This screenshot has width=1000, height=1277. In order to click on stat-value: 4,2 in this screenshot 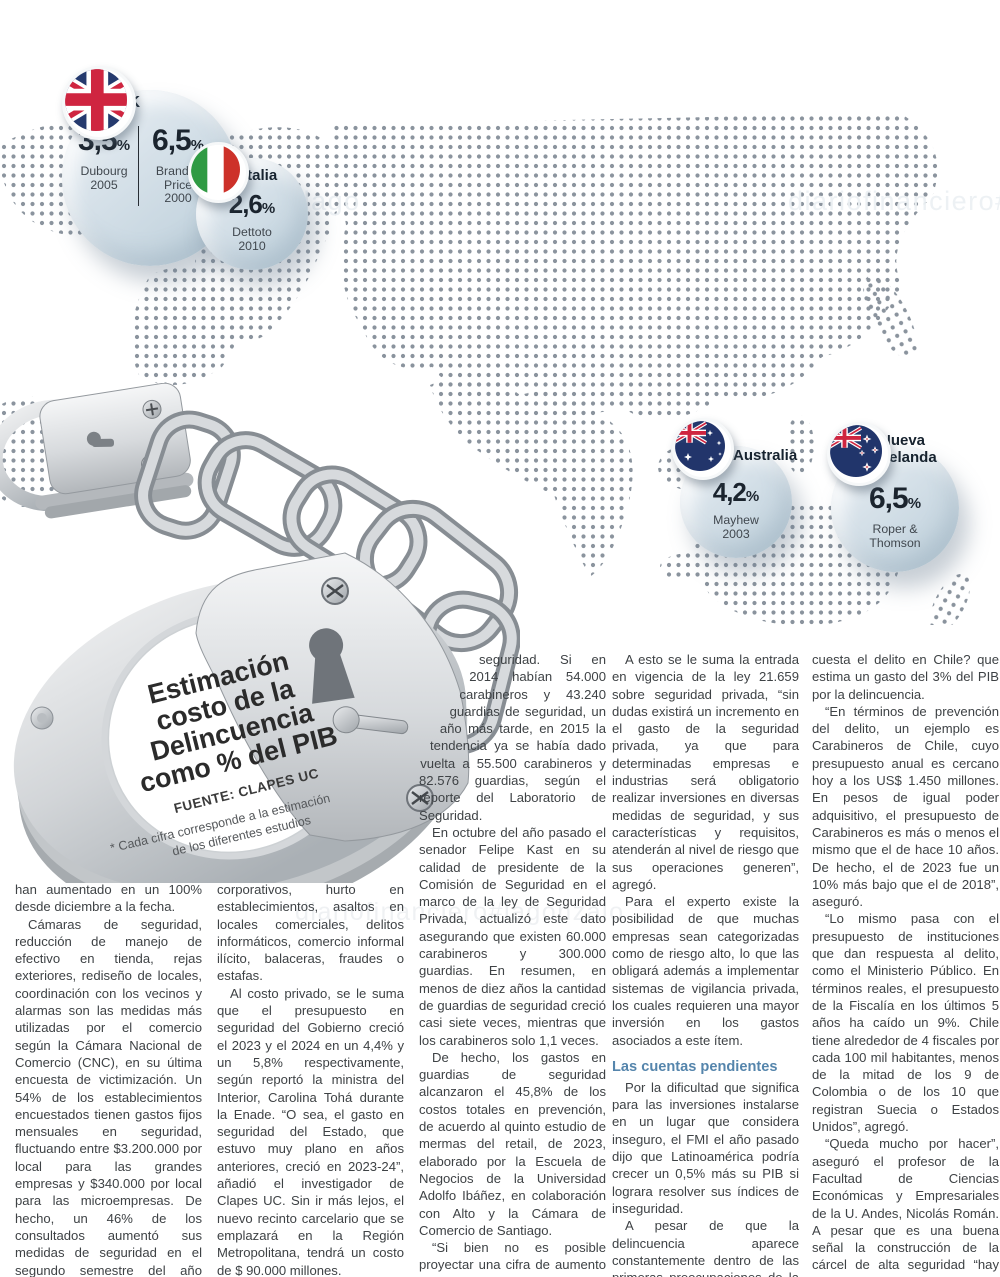, I will do `click(729, 492)`.